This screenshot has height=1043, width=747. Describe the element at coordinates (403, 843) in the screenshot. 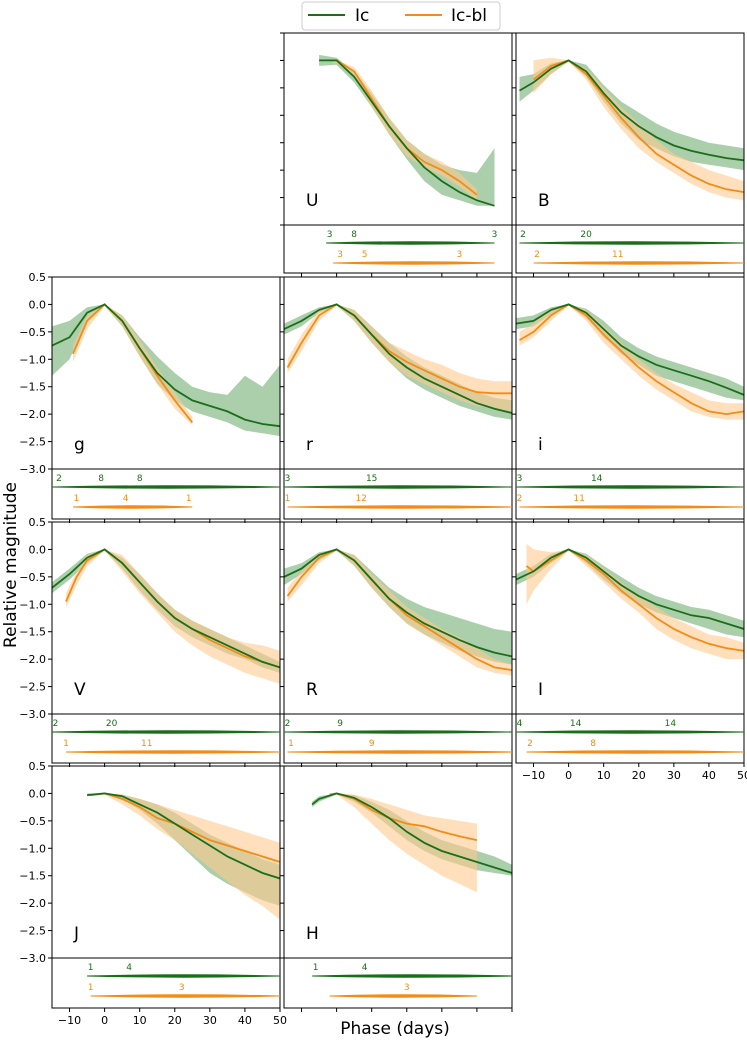

I see `panel-H-icbl-band` at that location.